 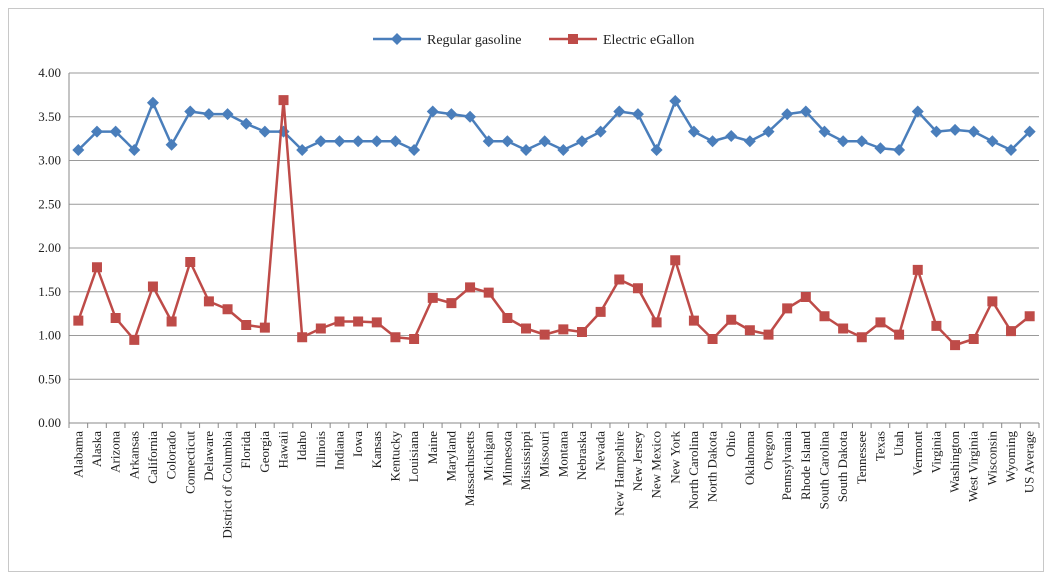 What do you see at coordinates (301, 446) in the screenshot?
I see `x-tick-label: Idaho` at bounding box center [301, 446].